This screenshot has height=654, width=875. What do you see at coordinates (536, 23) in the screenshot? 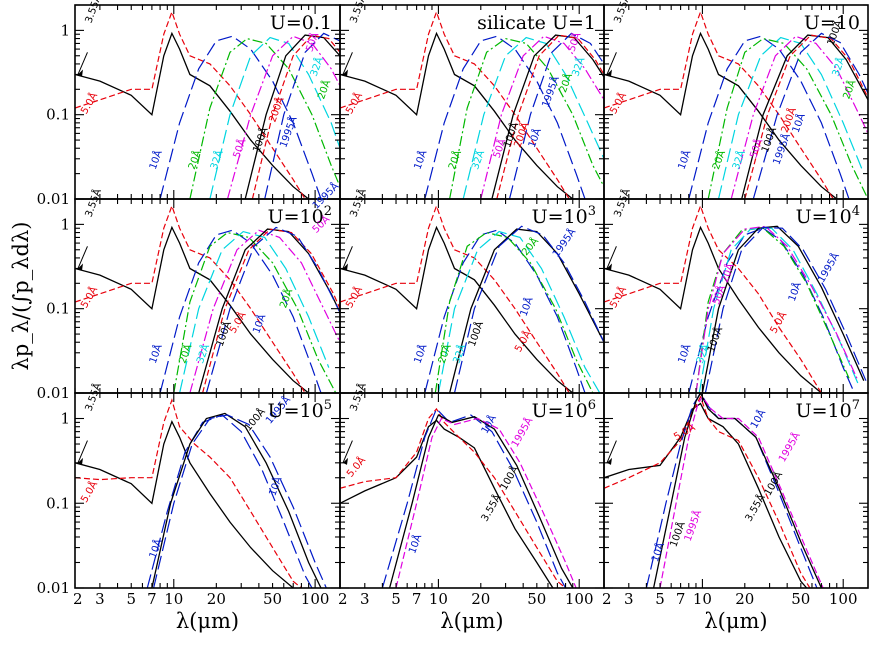
I see `panel-label: silicate U=1` at bounding box center [536, 23].